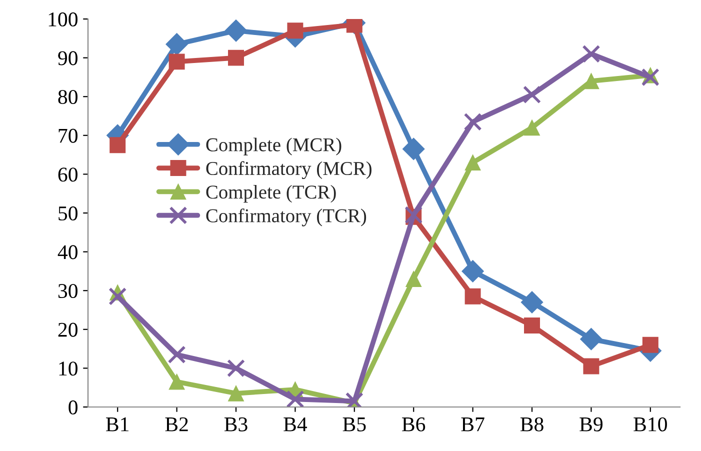 The height and width of the screenshot is (451, 701). Describe the element at coordinates (68, 329) in the screenshot. I see `y-tick-label: 20` at that location.